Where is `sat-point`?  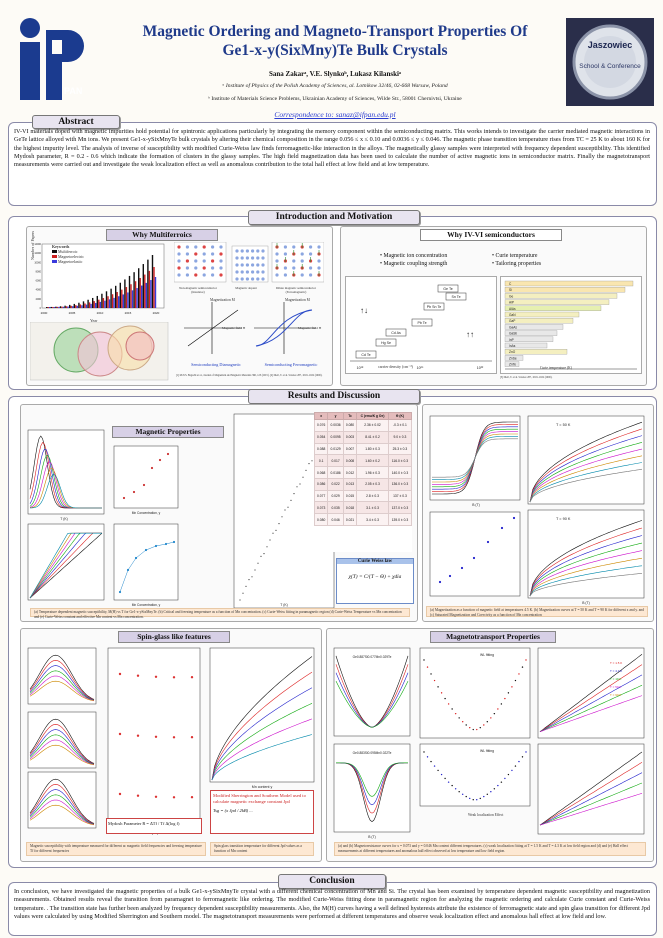 sat-point is located at coordinates (450, 576).